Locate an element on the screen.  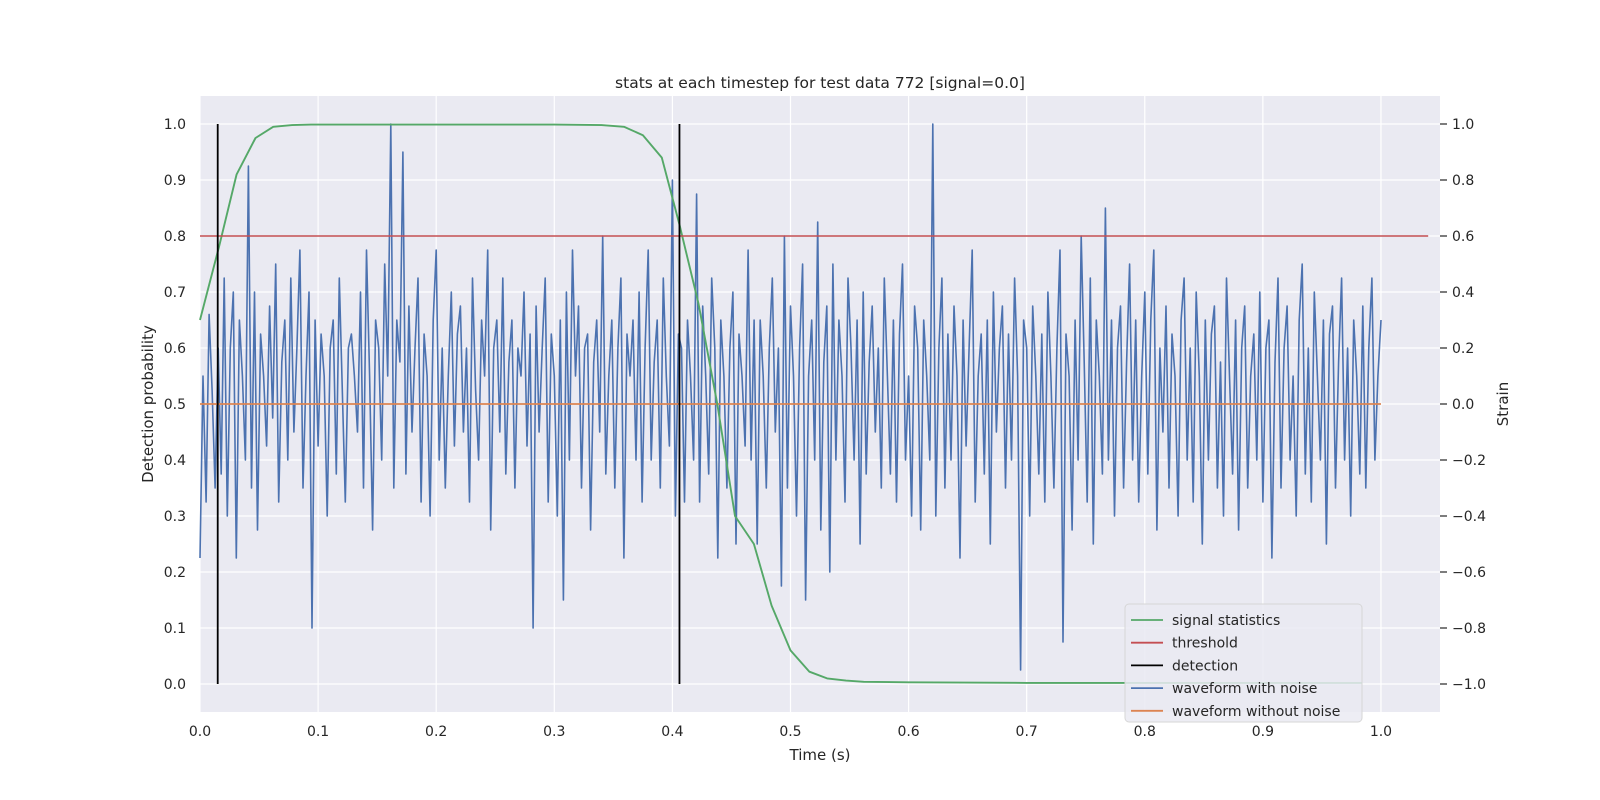
y-right-tick-label: −1.0 is located at coordinates (1469, 685).